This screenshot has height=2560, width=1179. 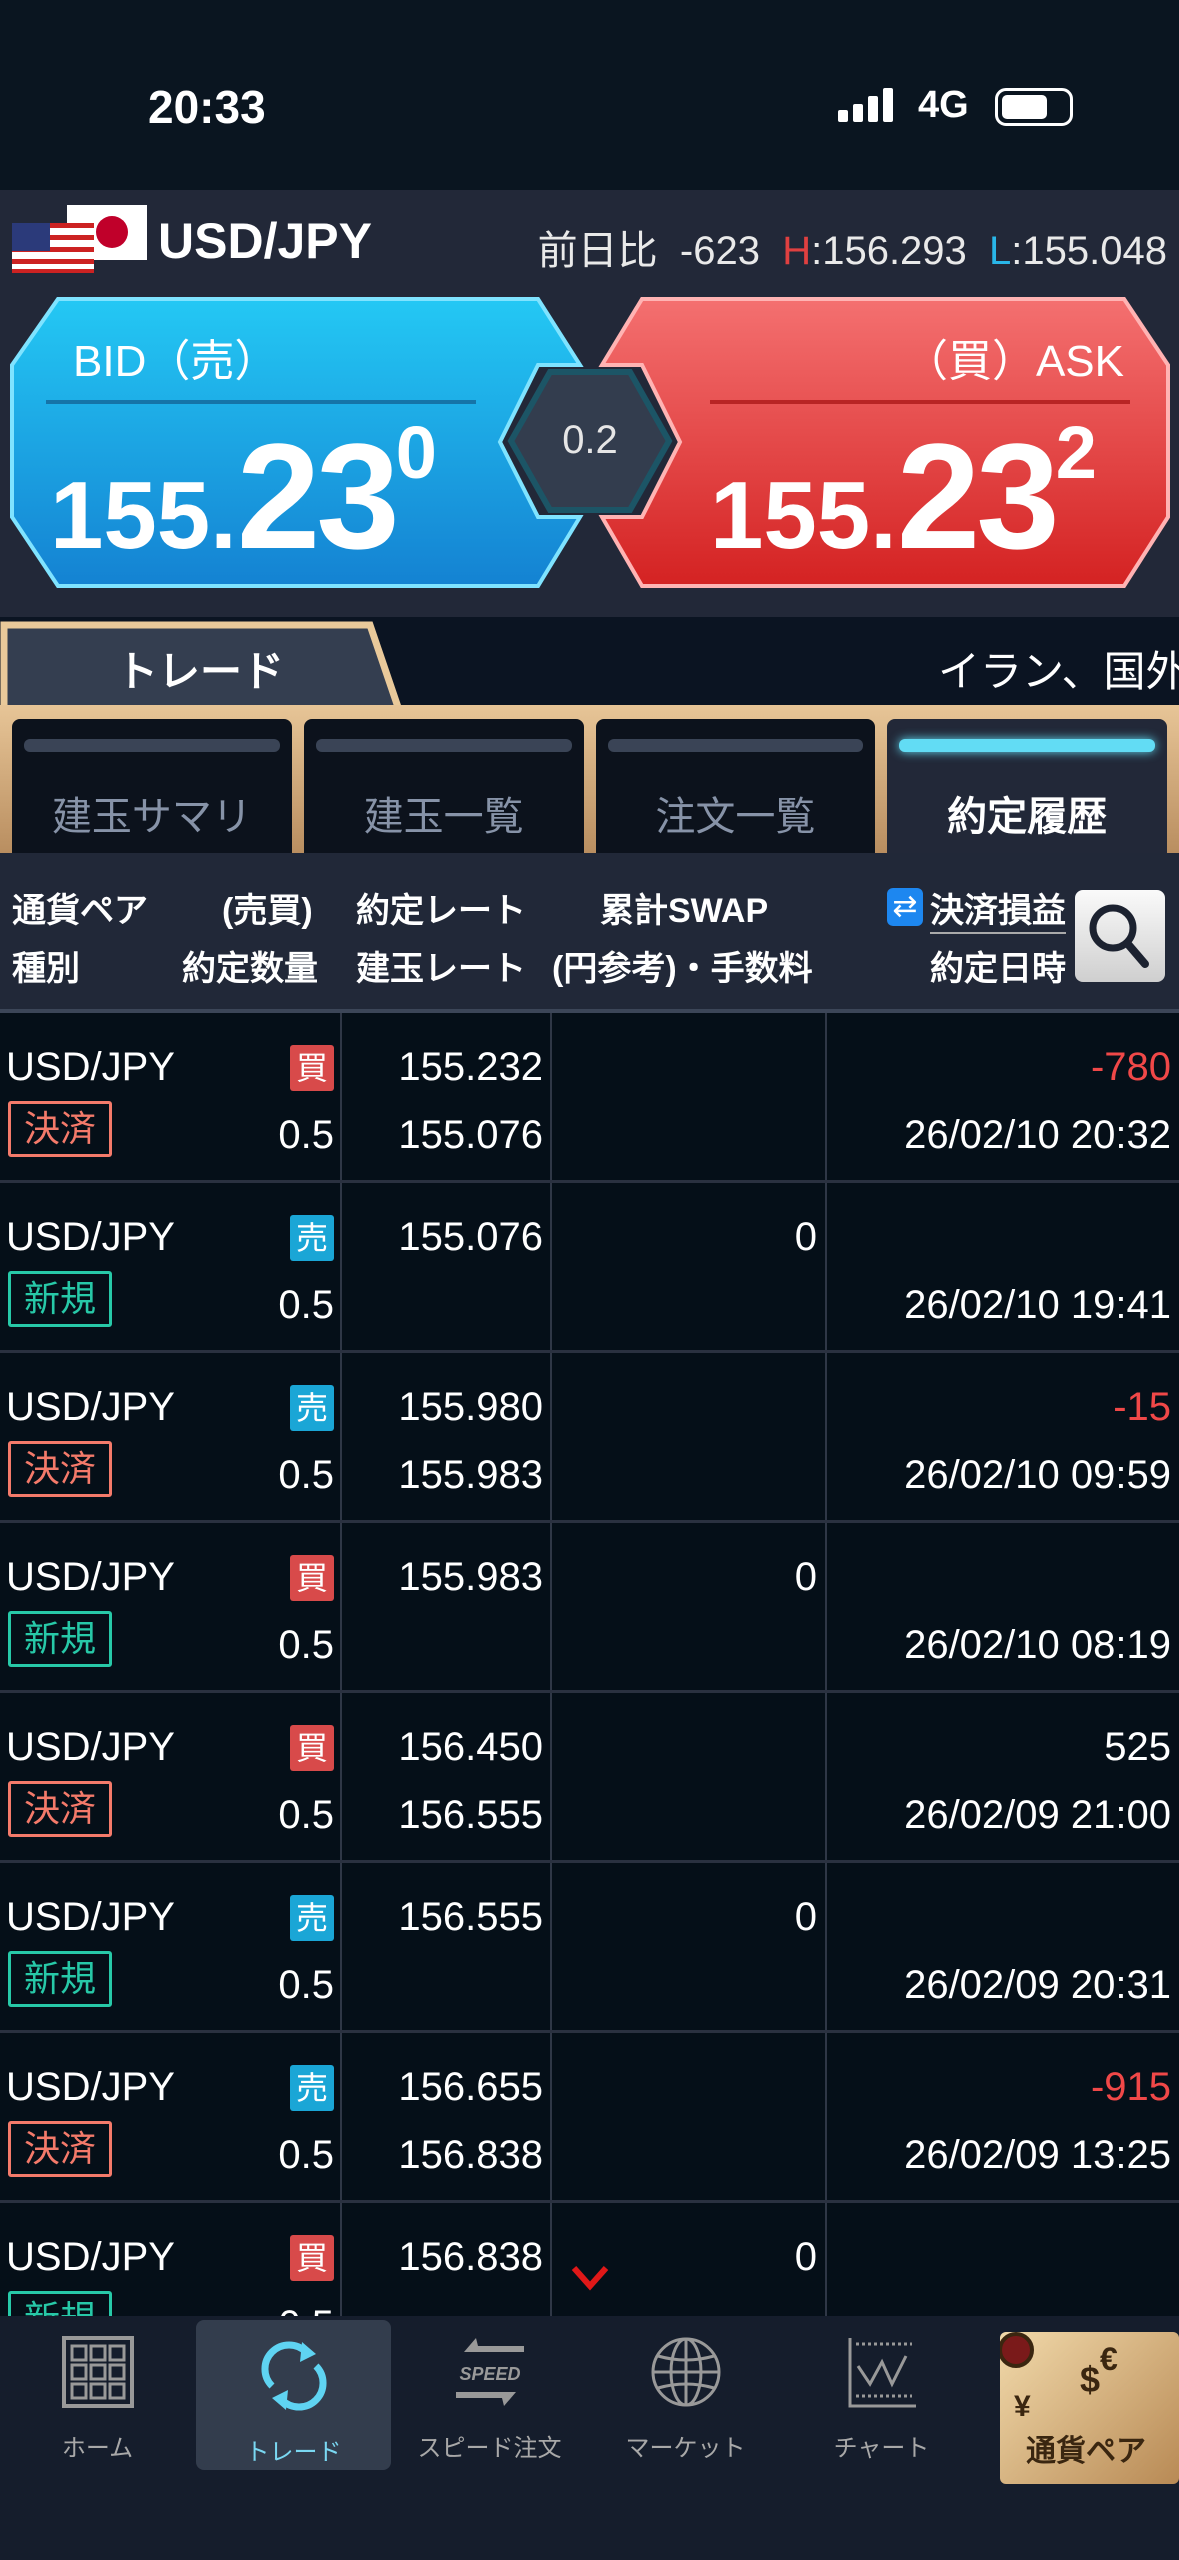 I want to click on chart-icon, so click(x=882, y=2373).